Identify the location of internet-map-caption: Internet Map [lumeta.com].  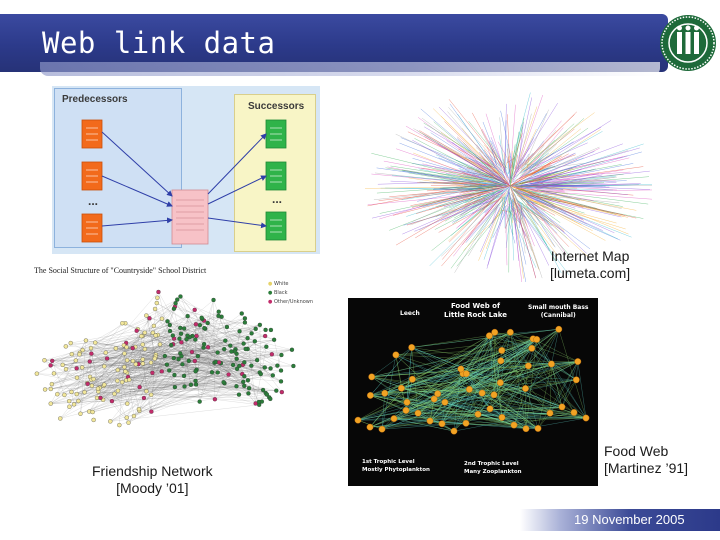
(590, 265).